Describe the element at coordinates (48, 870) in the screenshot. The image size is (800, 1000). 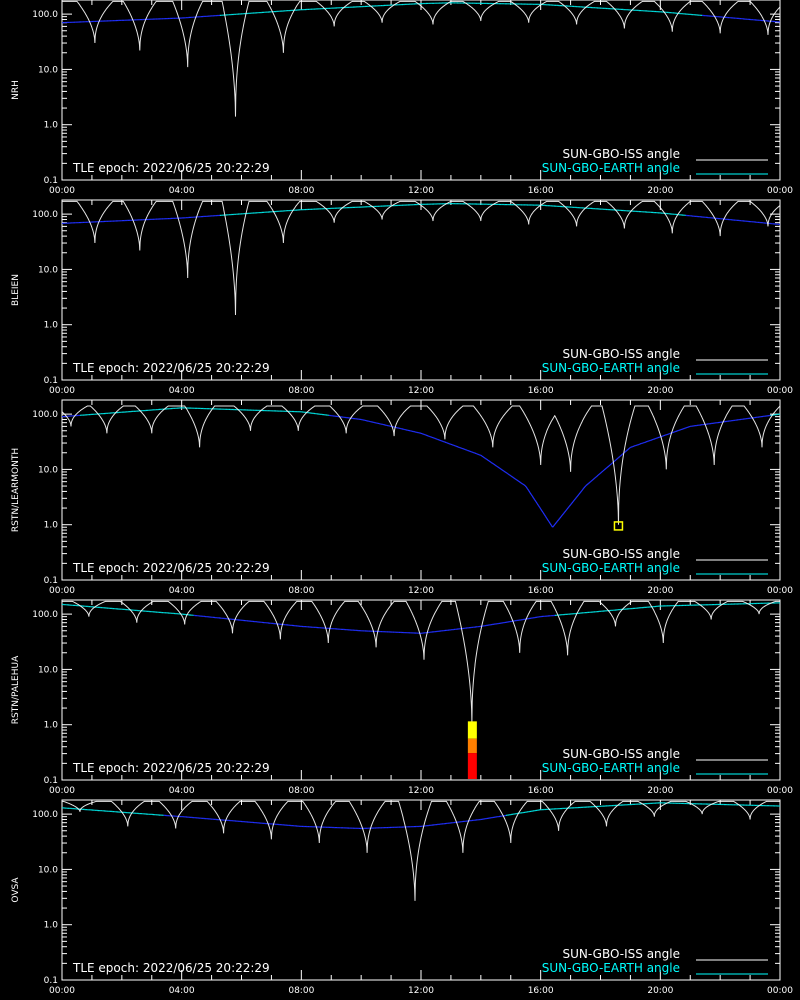
I see `y-tick-label: 10.0` at that location.